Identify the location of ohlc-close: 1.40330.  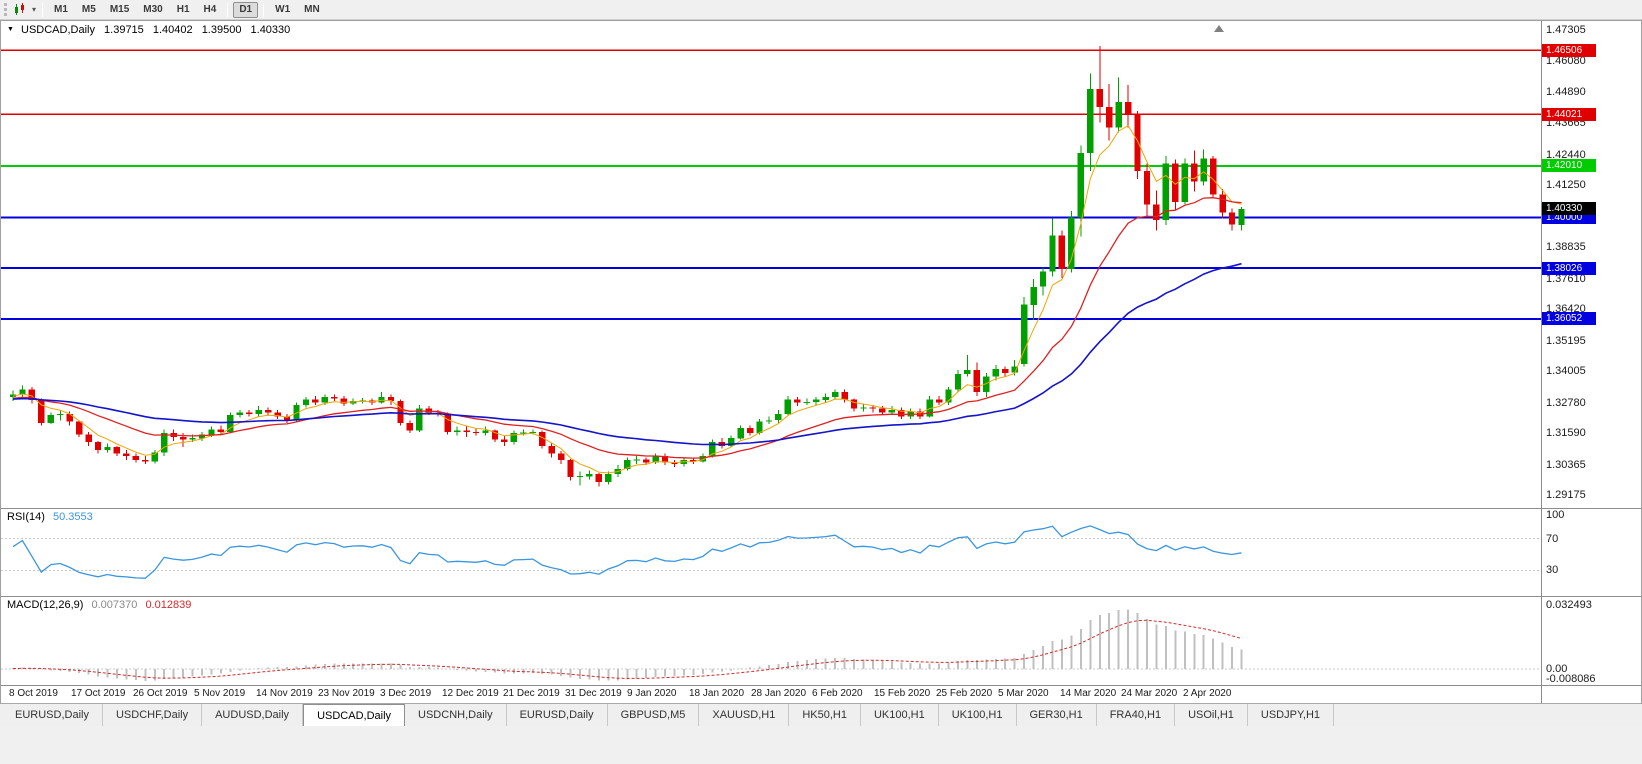
(270, 30).